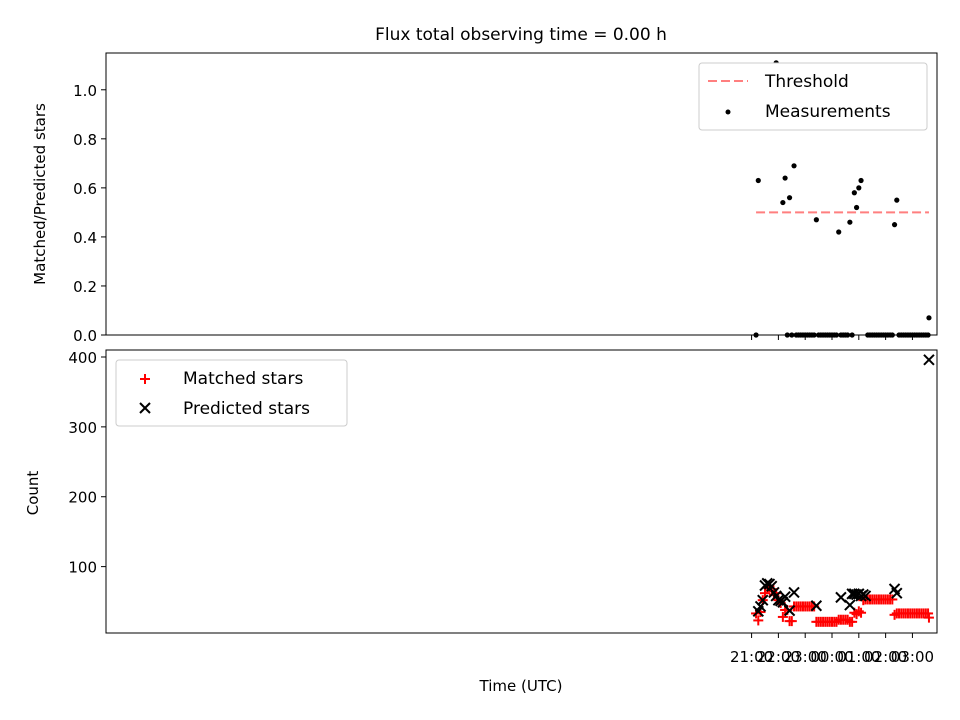  Describe the element at coordinates (40, 194) in the screenshot. I see `ratio-y-axis-label: Matched/Predicted stars` at that location.